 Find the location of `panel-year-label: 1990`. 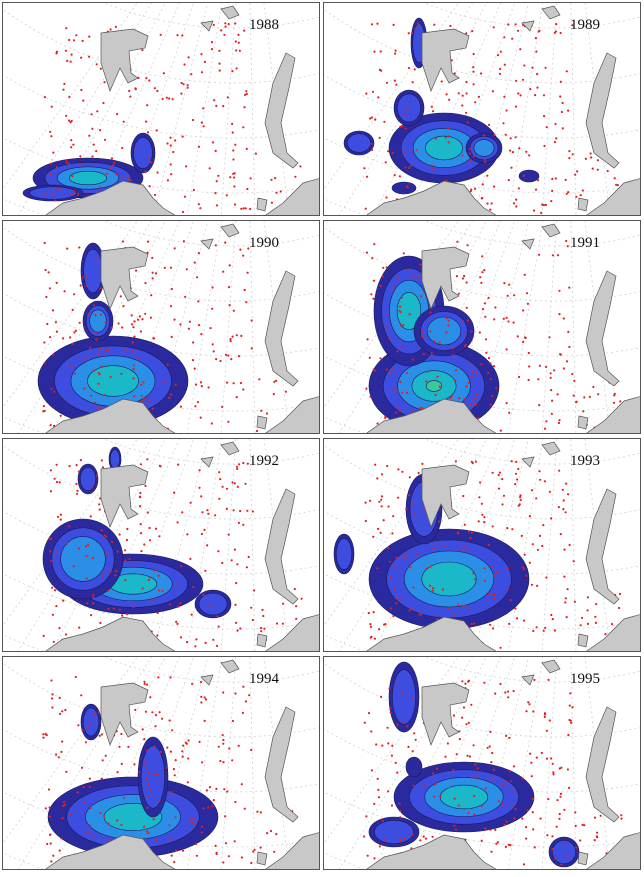

panel-year-label: 1990 is located at coordinates (264, 243).